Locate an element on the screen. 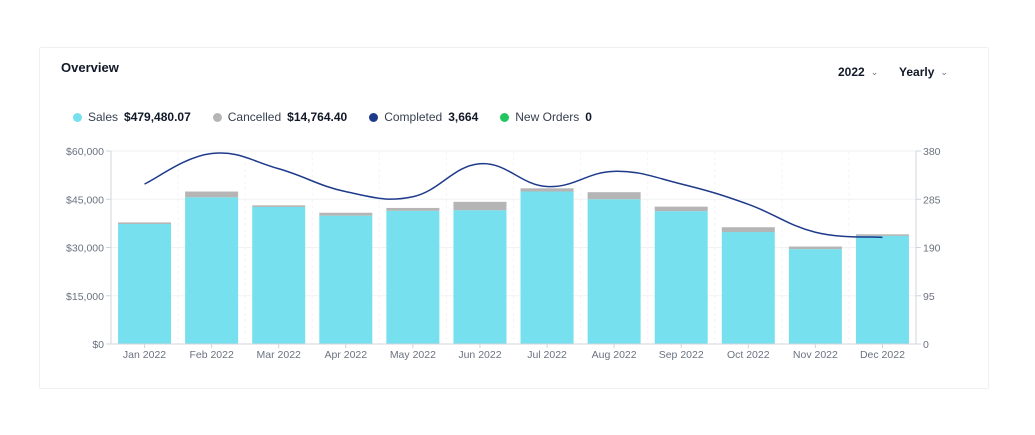 Image resolution: width=1035 pixels, height=435 pixels. y-right-tick-label: 380 is located at coordinates (932, 152).